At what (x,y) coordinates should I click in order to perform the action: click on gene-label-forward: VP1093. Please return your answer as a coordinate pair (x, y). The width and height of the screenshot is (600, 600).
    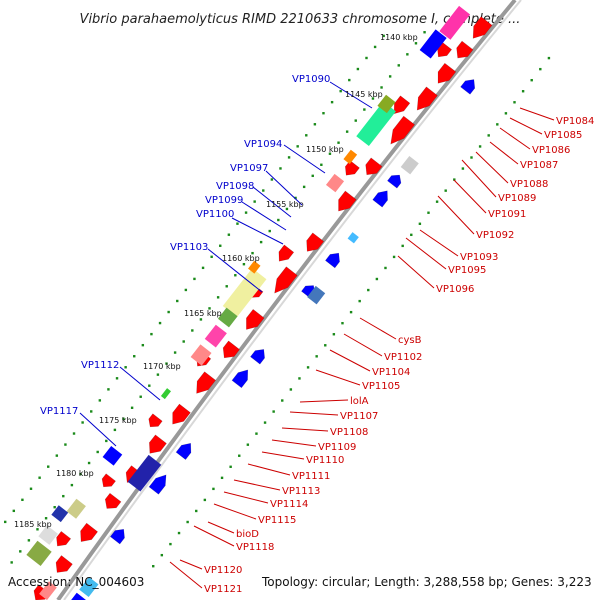
    Looking at the image, I should click on (479, 257).